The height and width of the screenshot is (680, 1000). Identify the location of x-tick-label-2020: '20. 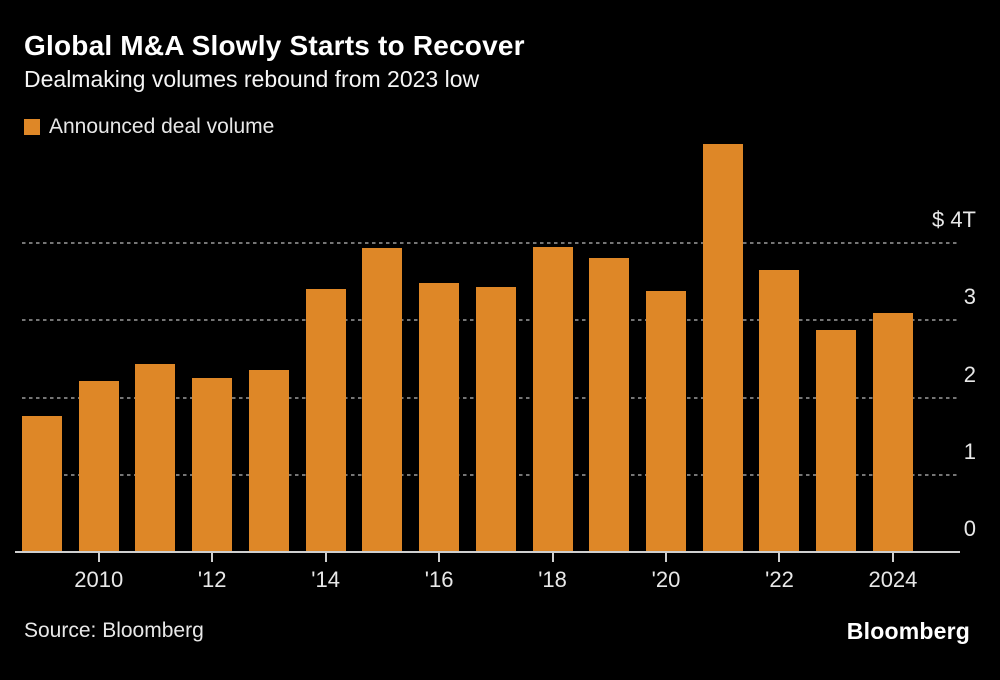
(666, 579).